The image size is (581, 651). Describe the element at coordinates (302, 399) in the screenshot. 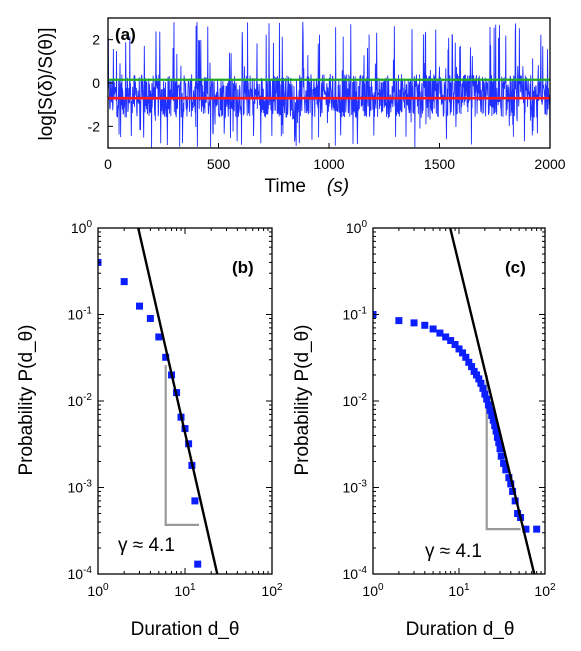

I see `panel-c-ylabel: Probability P(d_θ)` at that location.